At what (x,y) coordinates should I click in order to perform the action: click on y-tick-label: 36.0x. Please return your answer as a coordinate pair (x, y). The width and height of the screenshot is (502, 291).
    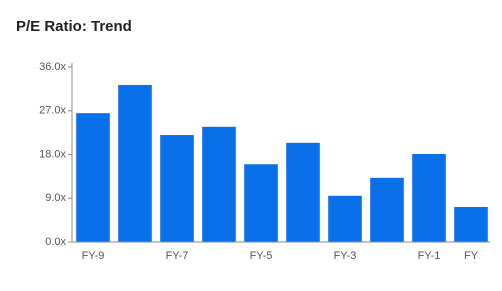
    Looking at the image, I should click on (52, 67).